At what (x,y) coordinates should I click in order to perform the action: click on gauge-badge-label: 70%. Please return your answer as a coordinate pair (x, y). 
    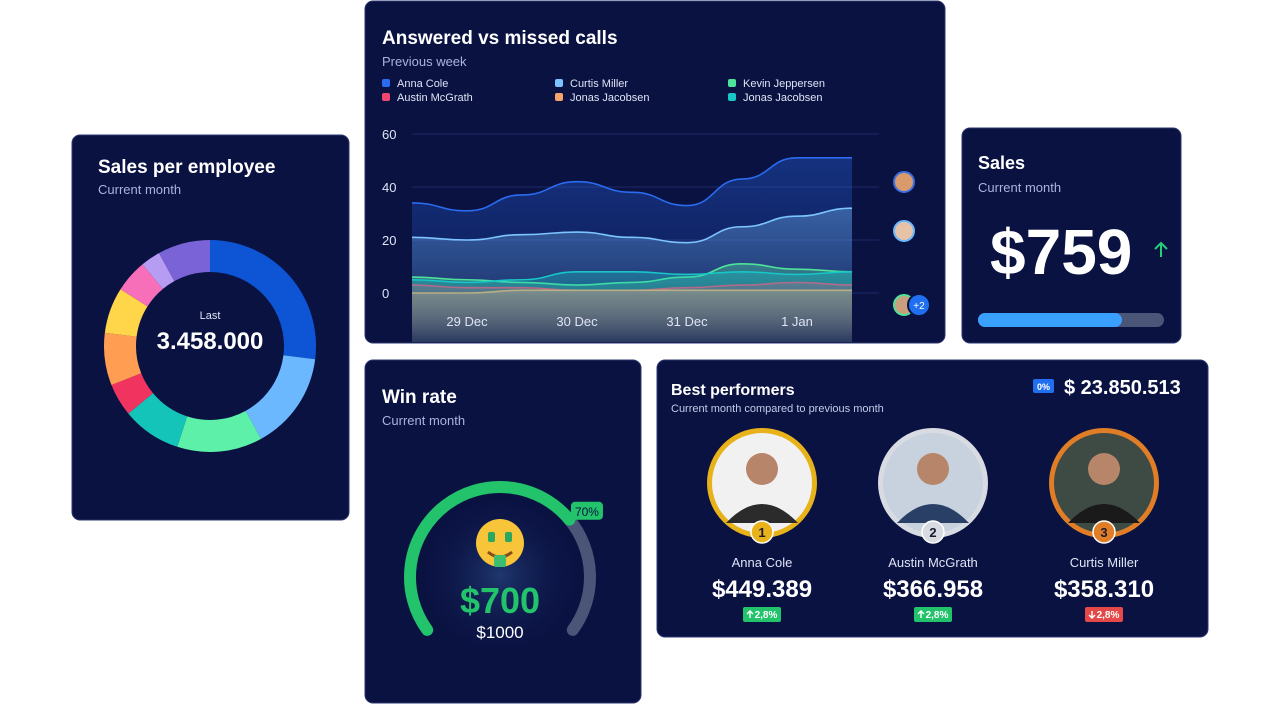
    Looking at the image, I should click on (587, 512).